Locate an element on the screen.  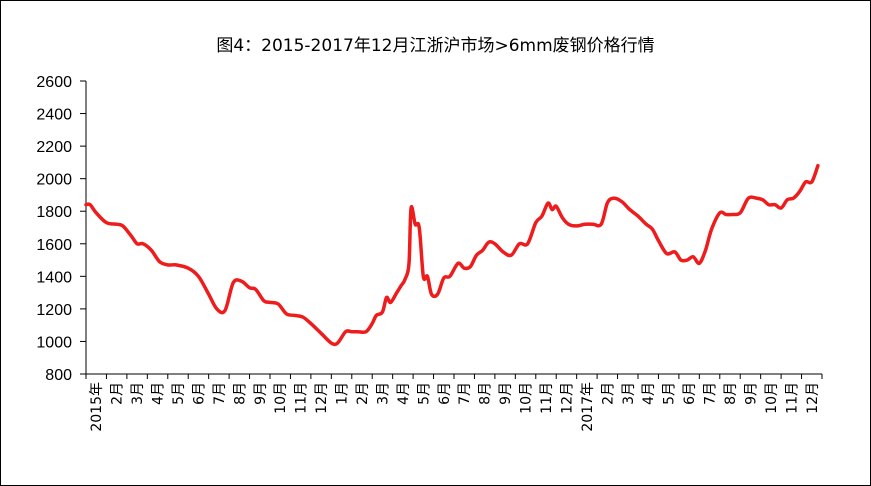
y-tick-label: 1600 is located at coordinates (54, 245).